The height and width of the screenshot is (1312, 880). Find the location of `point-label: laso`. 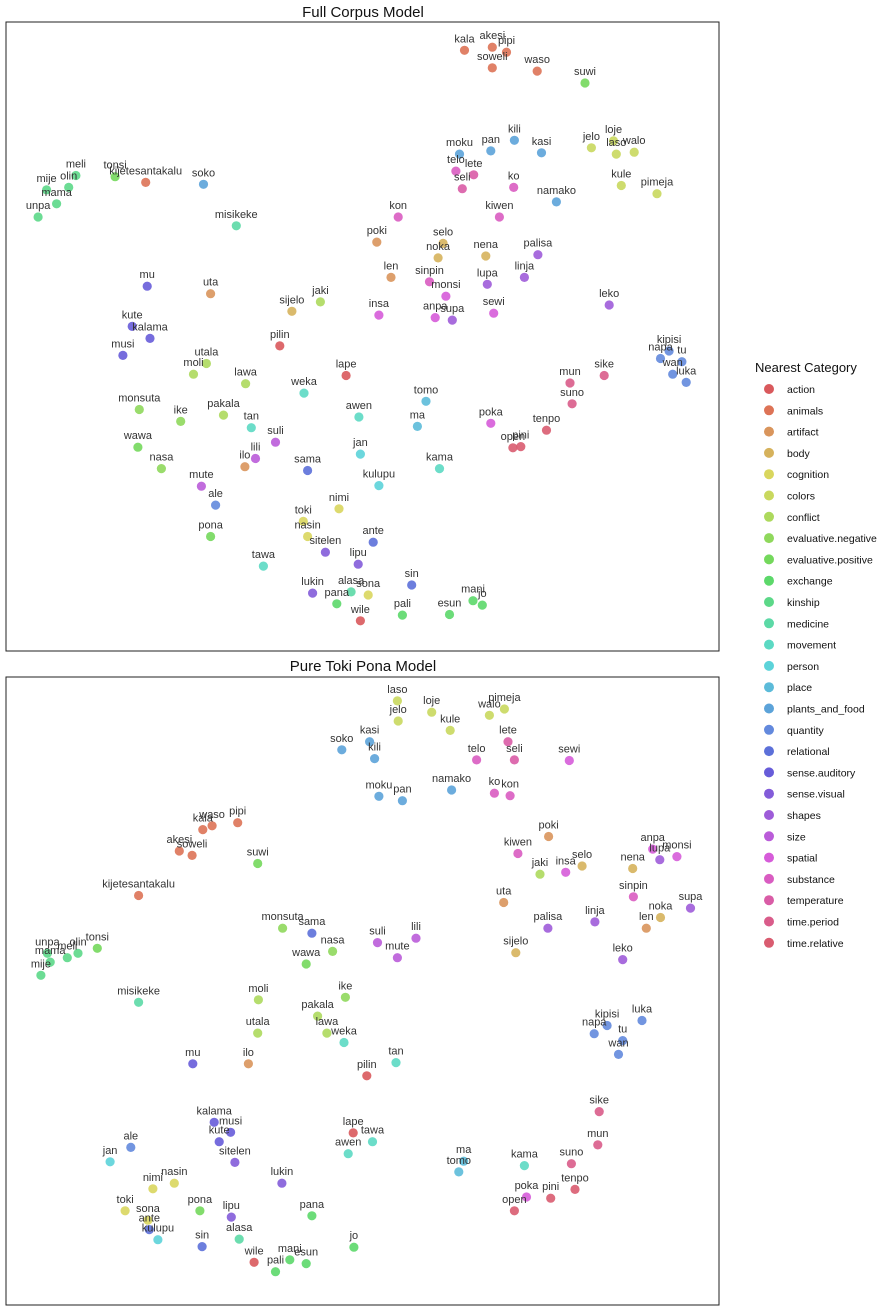

point-label: laso is located at coordinates (397, 690).